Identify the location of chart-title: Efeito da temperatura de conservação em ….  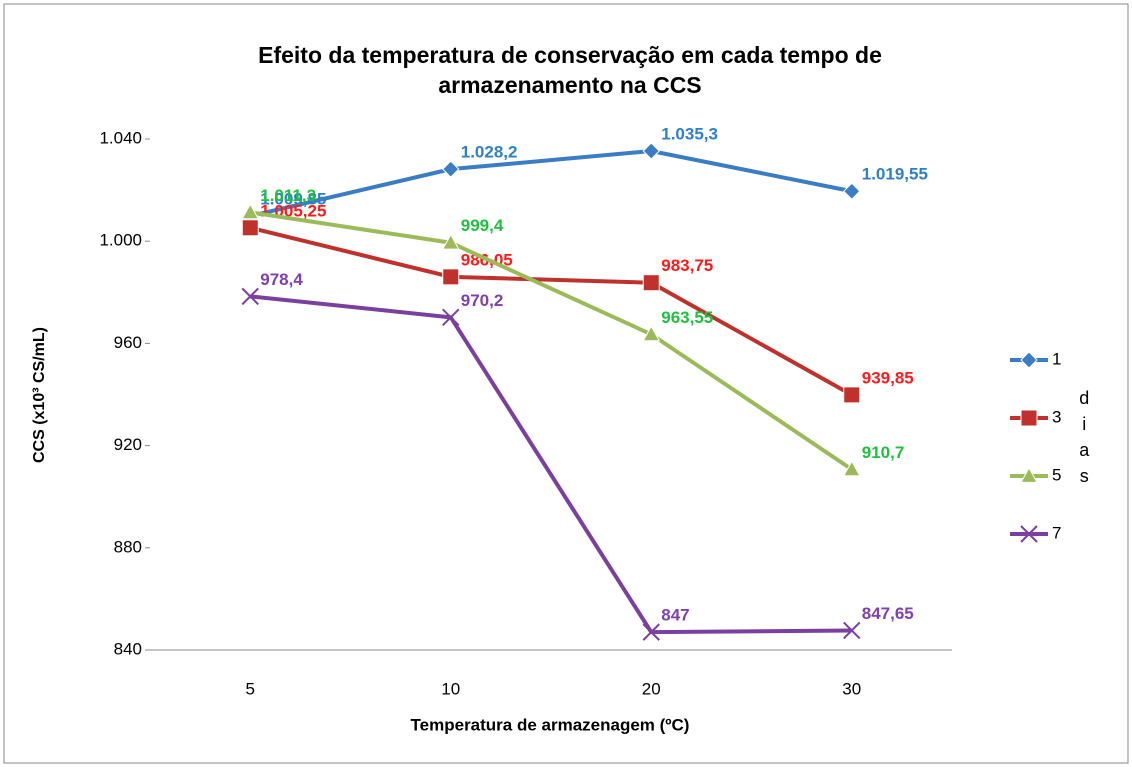
(570, 70).